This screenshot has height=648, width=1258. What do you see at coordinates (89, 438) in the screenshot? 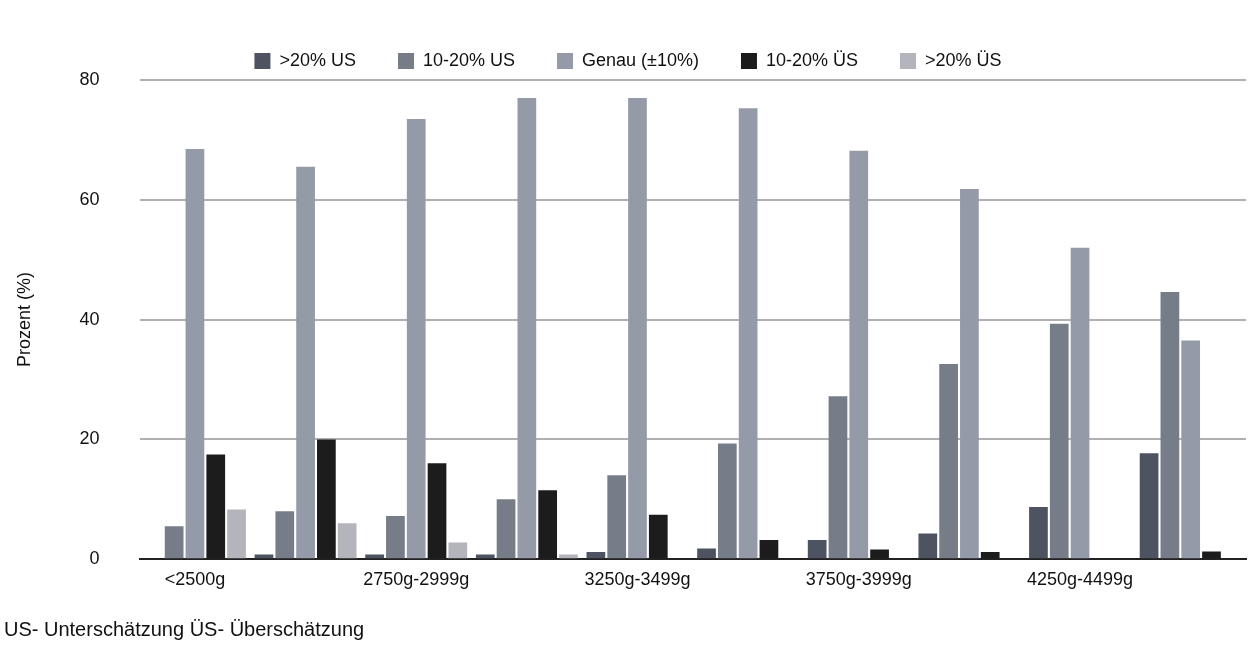
I see `y-tick-label: 20` at bounding box center [89, 438].